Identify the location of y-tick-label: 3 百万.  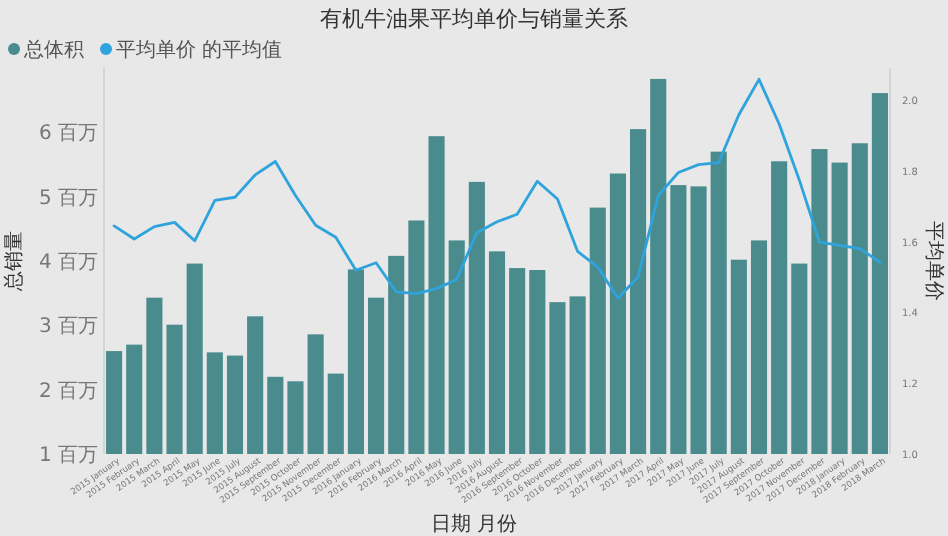
(68, 327).